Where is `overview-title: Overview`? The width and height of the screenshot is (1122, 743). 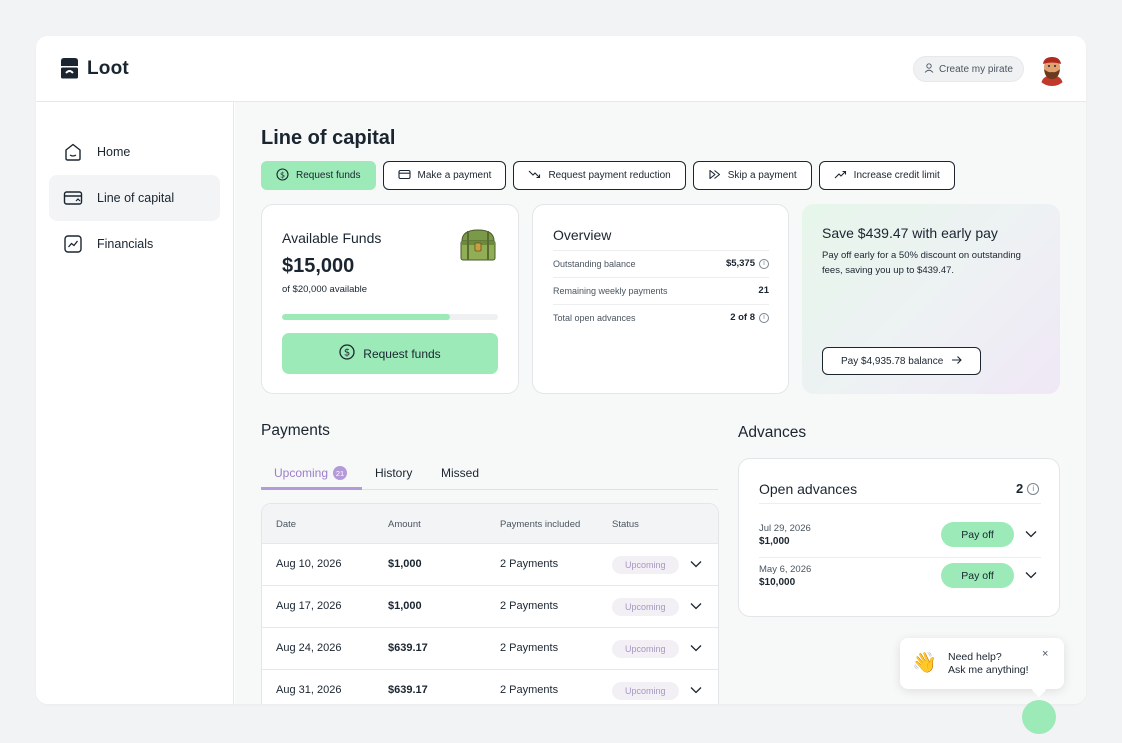
overview-title: Overview is located at coordinates (582, 235).